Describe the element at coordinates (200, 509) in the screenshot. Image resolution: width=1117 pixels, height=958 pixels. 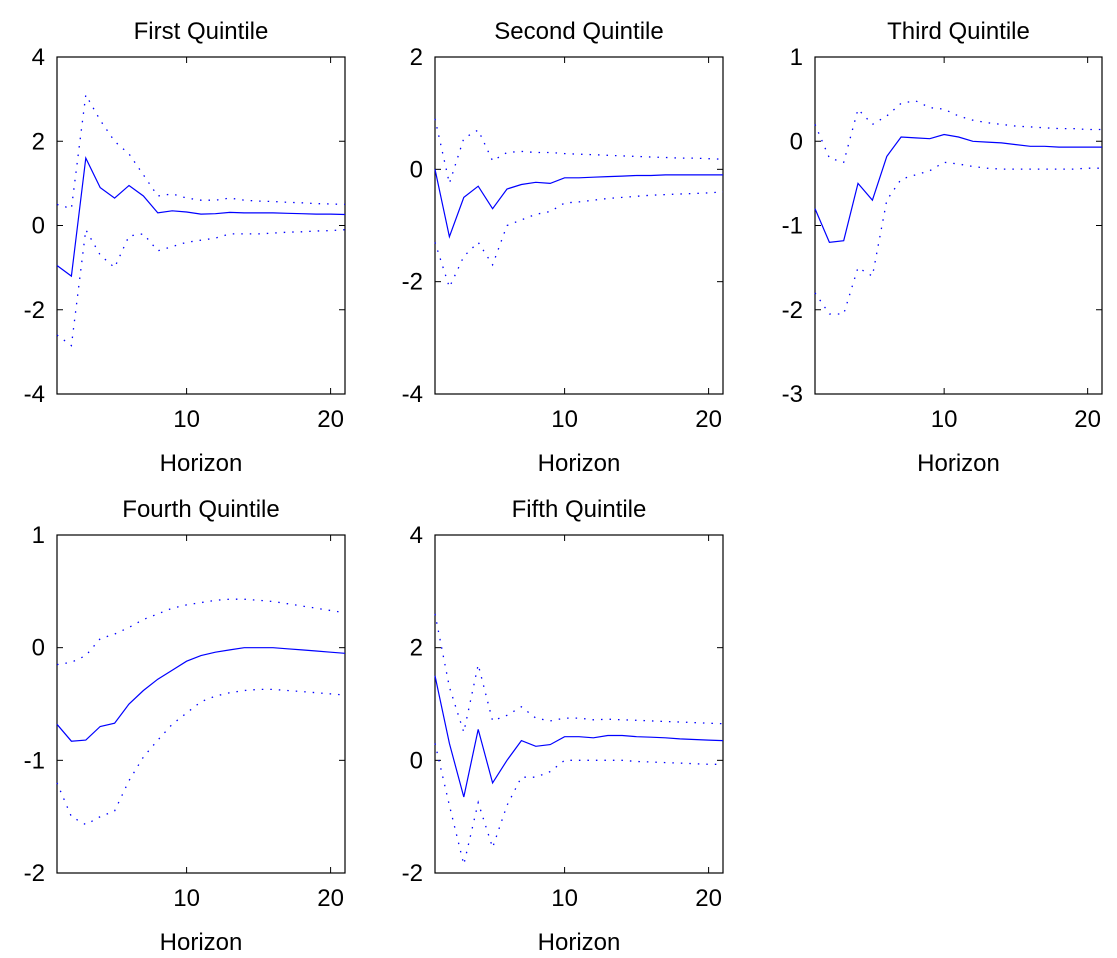
I see `chart-title: Fourth Quintile` at that location.